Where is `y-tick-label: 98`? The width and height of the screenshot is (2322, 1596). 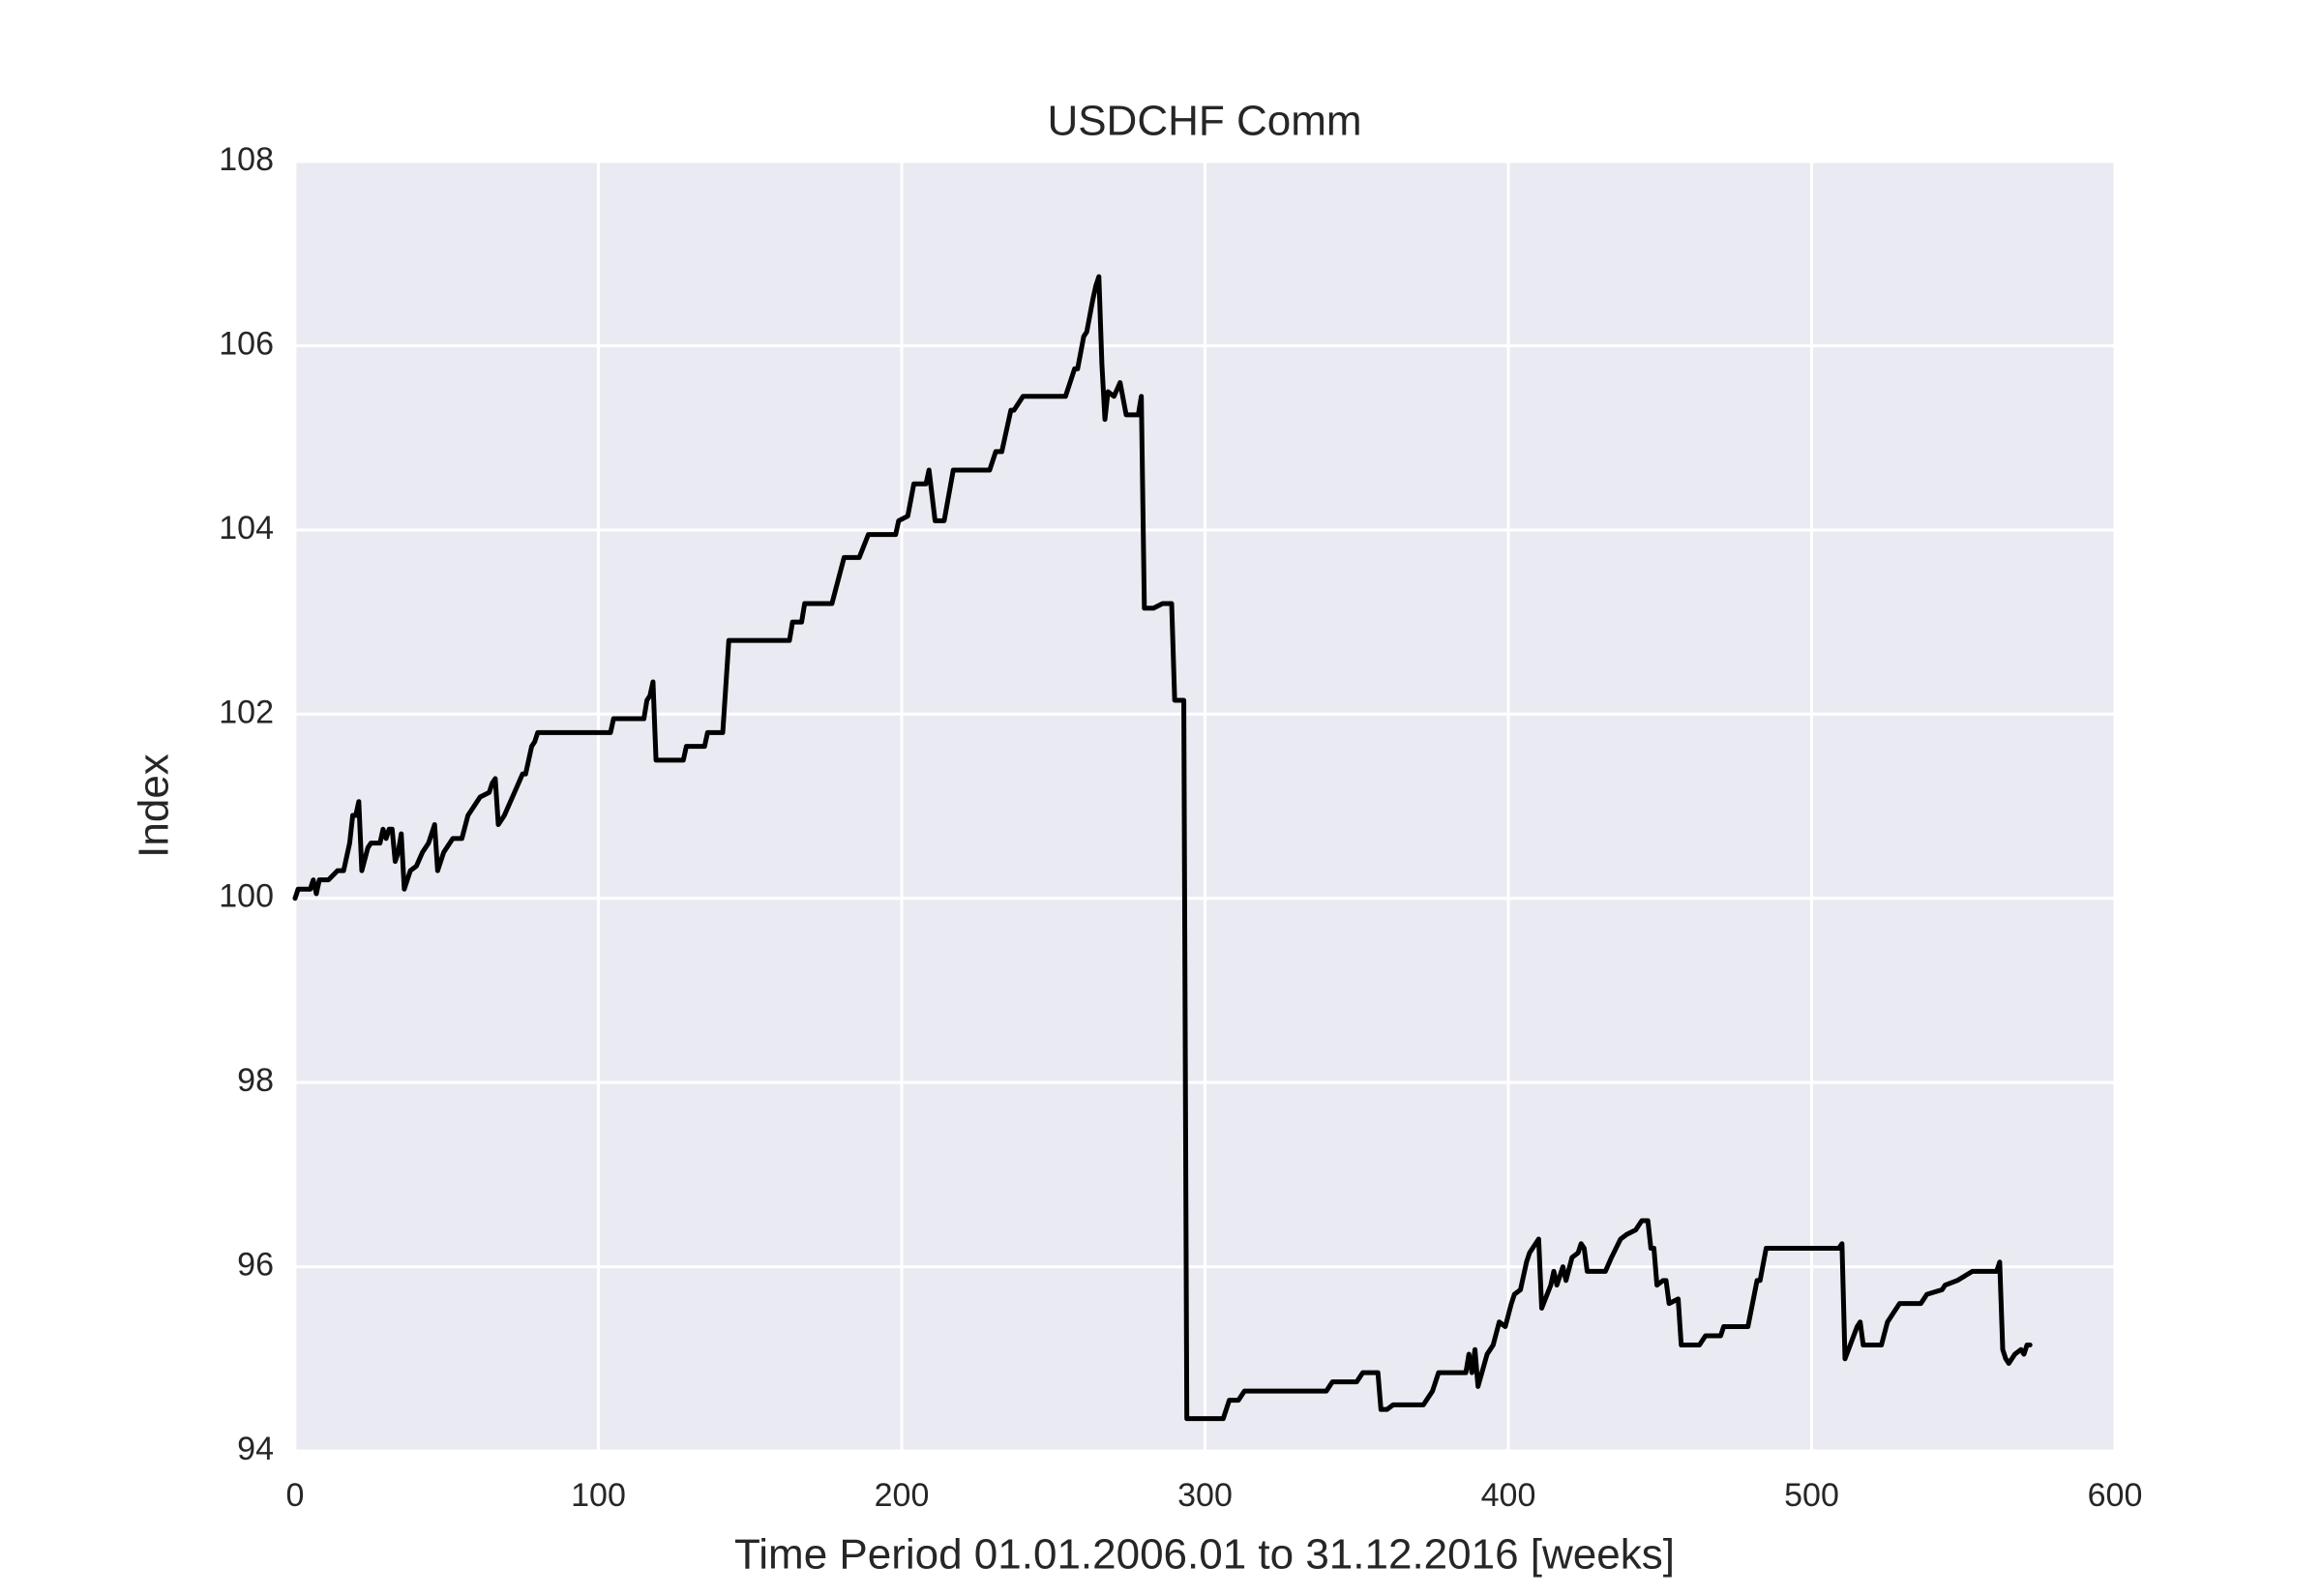
y-tick-label: 98 is located at coordinates (255, 1080).